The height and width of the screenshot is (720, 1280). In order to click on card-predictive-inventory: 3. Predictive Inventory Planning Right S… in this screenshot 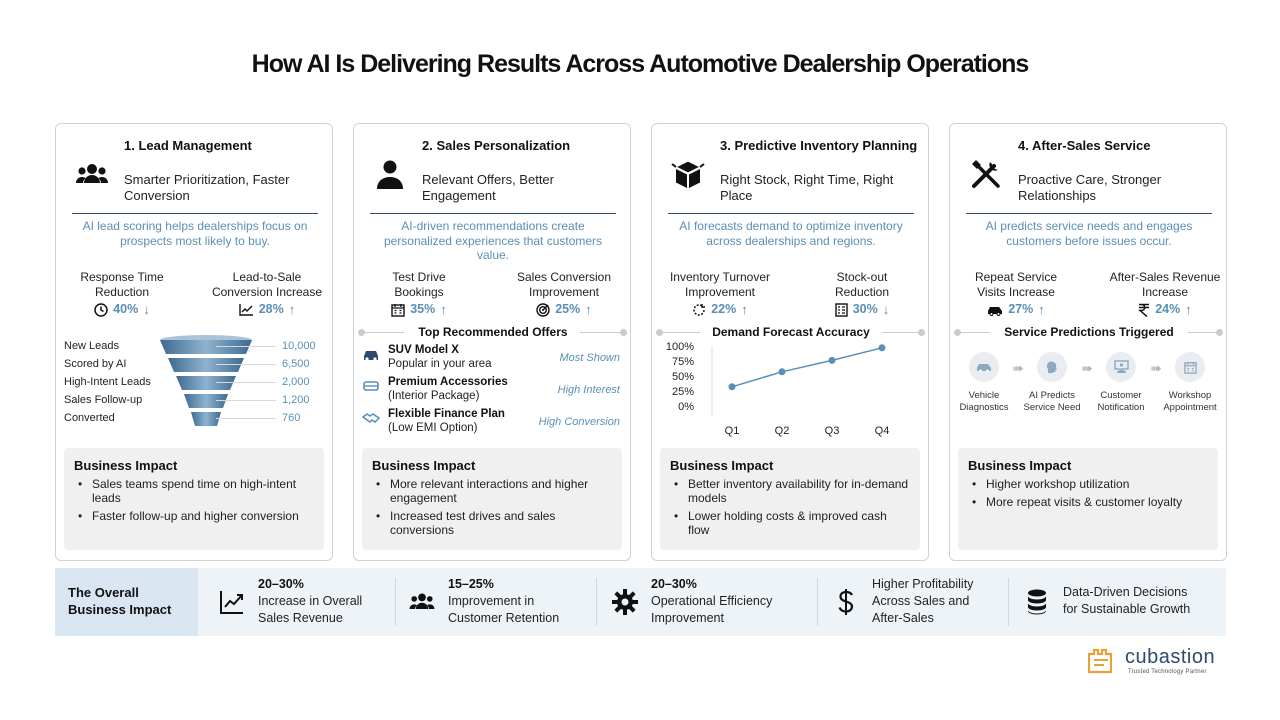, I will do `click(790, 342)`.